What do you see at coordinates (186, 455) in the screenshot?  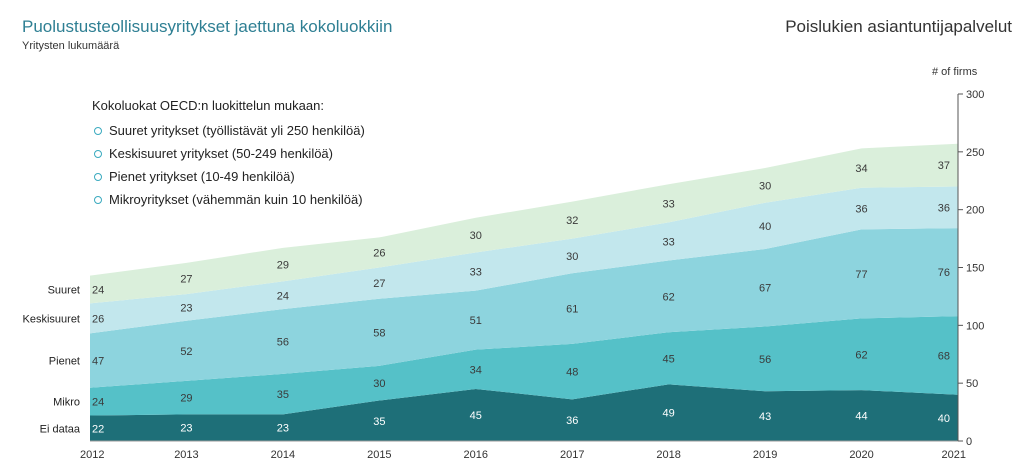 I see `x-tick-label: 2013` at bounding box center [186, 455].